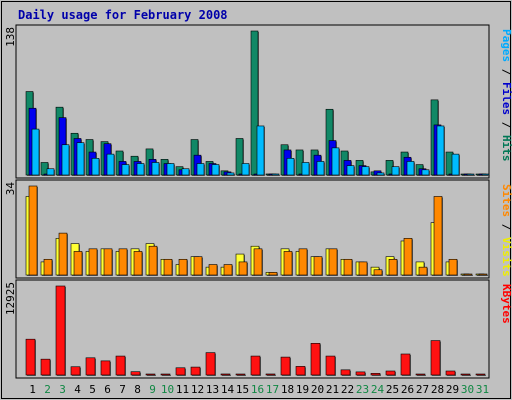 The image size is (512, 400). What do you see at coordinates (506, 148) in the screenshot?
I see `legend-entry: Hits` at bounding box center [506, 148].